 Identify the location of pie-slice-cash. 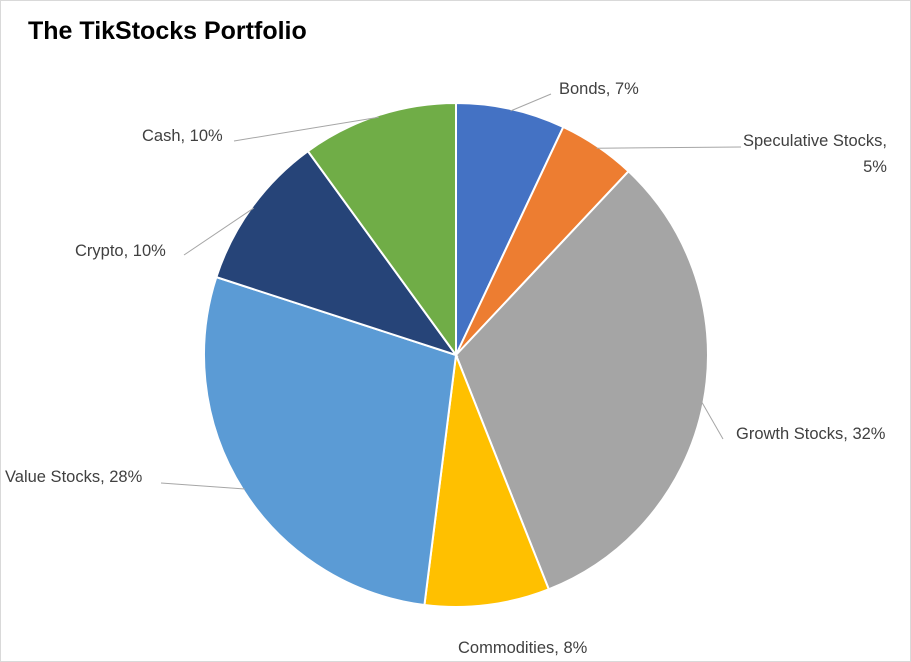
(381, 230).